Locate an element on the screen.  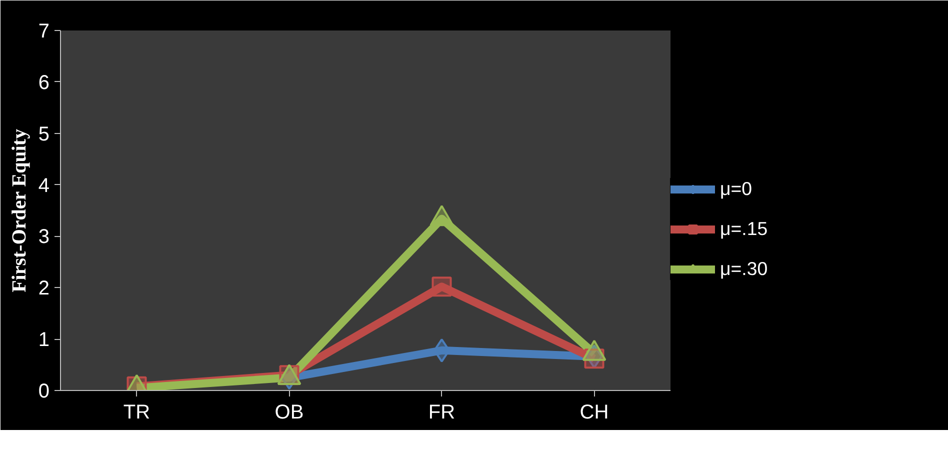
legend-label: μ=.15 is located at coordinates (744, 229).